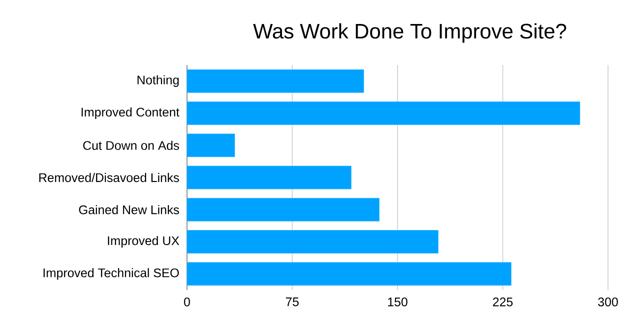  What do you see at coordinates (111, 274) in the screenshot?
I see `y-tick-label: Improved Technical SEO` at bounding box center [111, 274].